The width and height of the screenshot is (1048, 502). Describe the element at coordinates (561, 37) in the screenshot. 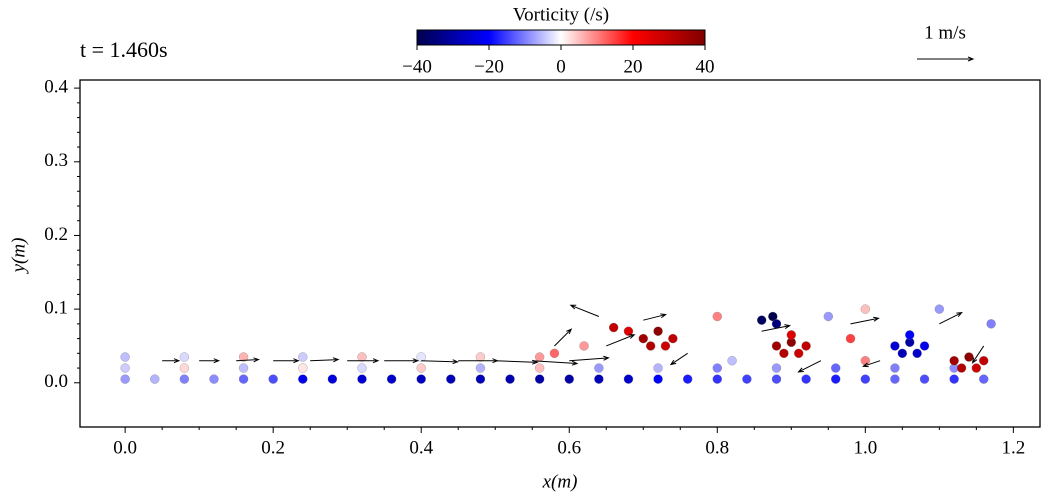

I see `colorbar` at that location.